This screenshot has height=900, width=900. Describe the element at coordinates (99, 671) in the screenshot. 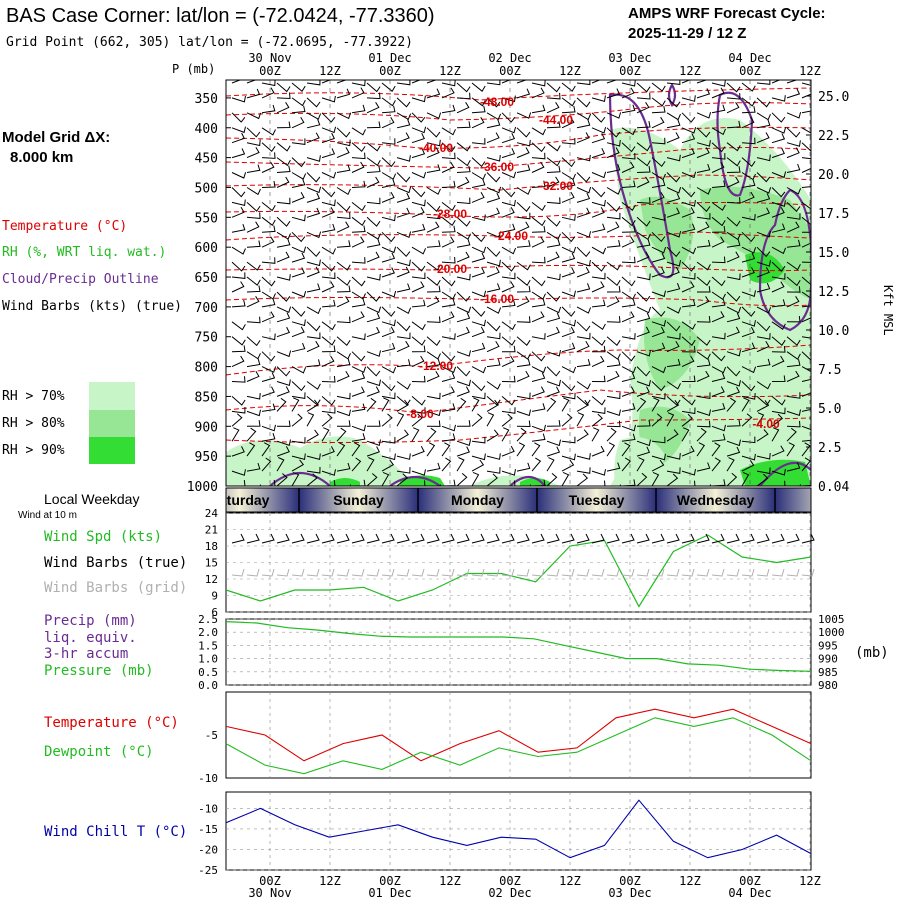

I see `pressure-legend: Pressure (mb)` at that location.